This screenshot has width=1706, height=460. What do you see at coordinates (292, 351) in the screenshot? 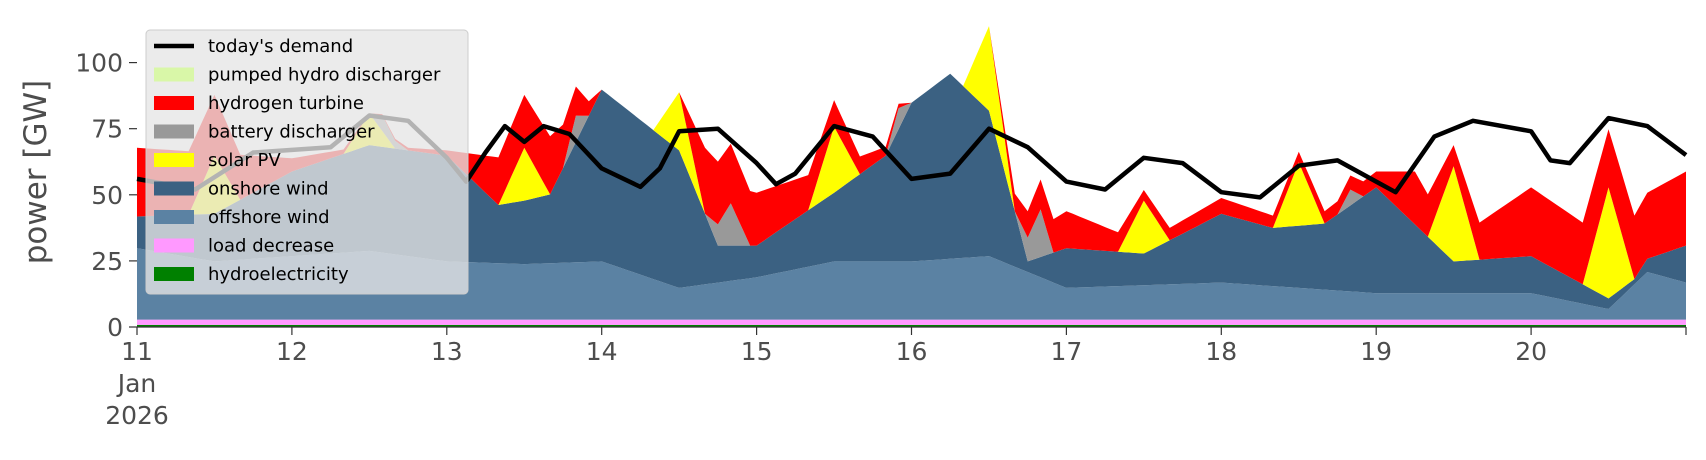
I see `x-tick-label: 12` at bounding box center [292, 351].